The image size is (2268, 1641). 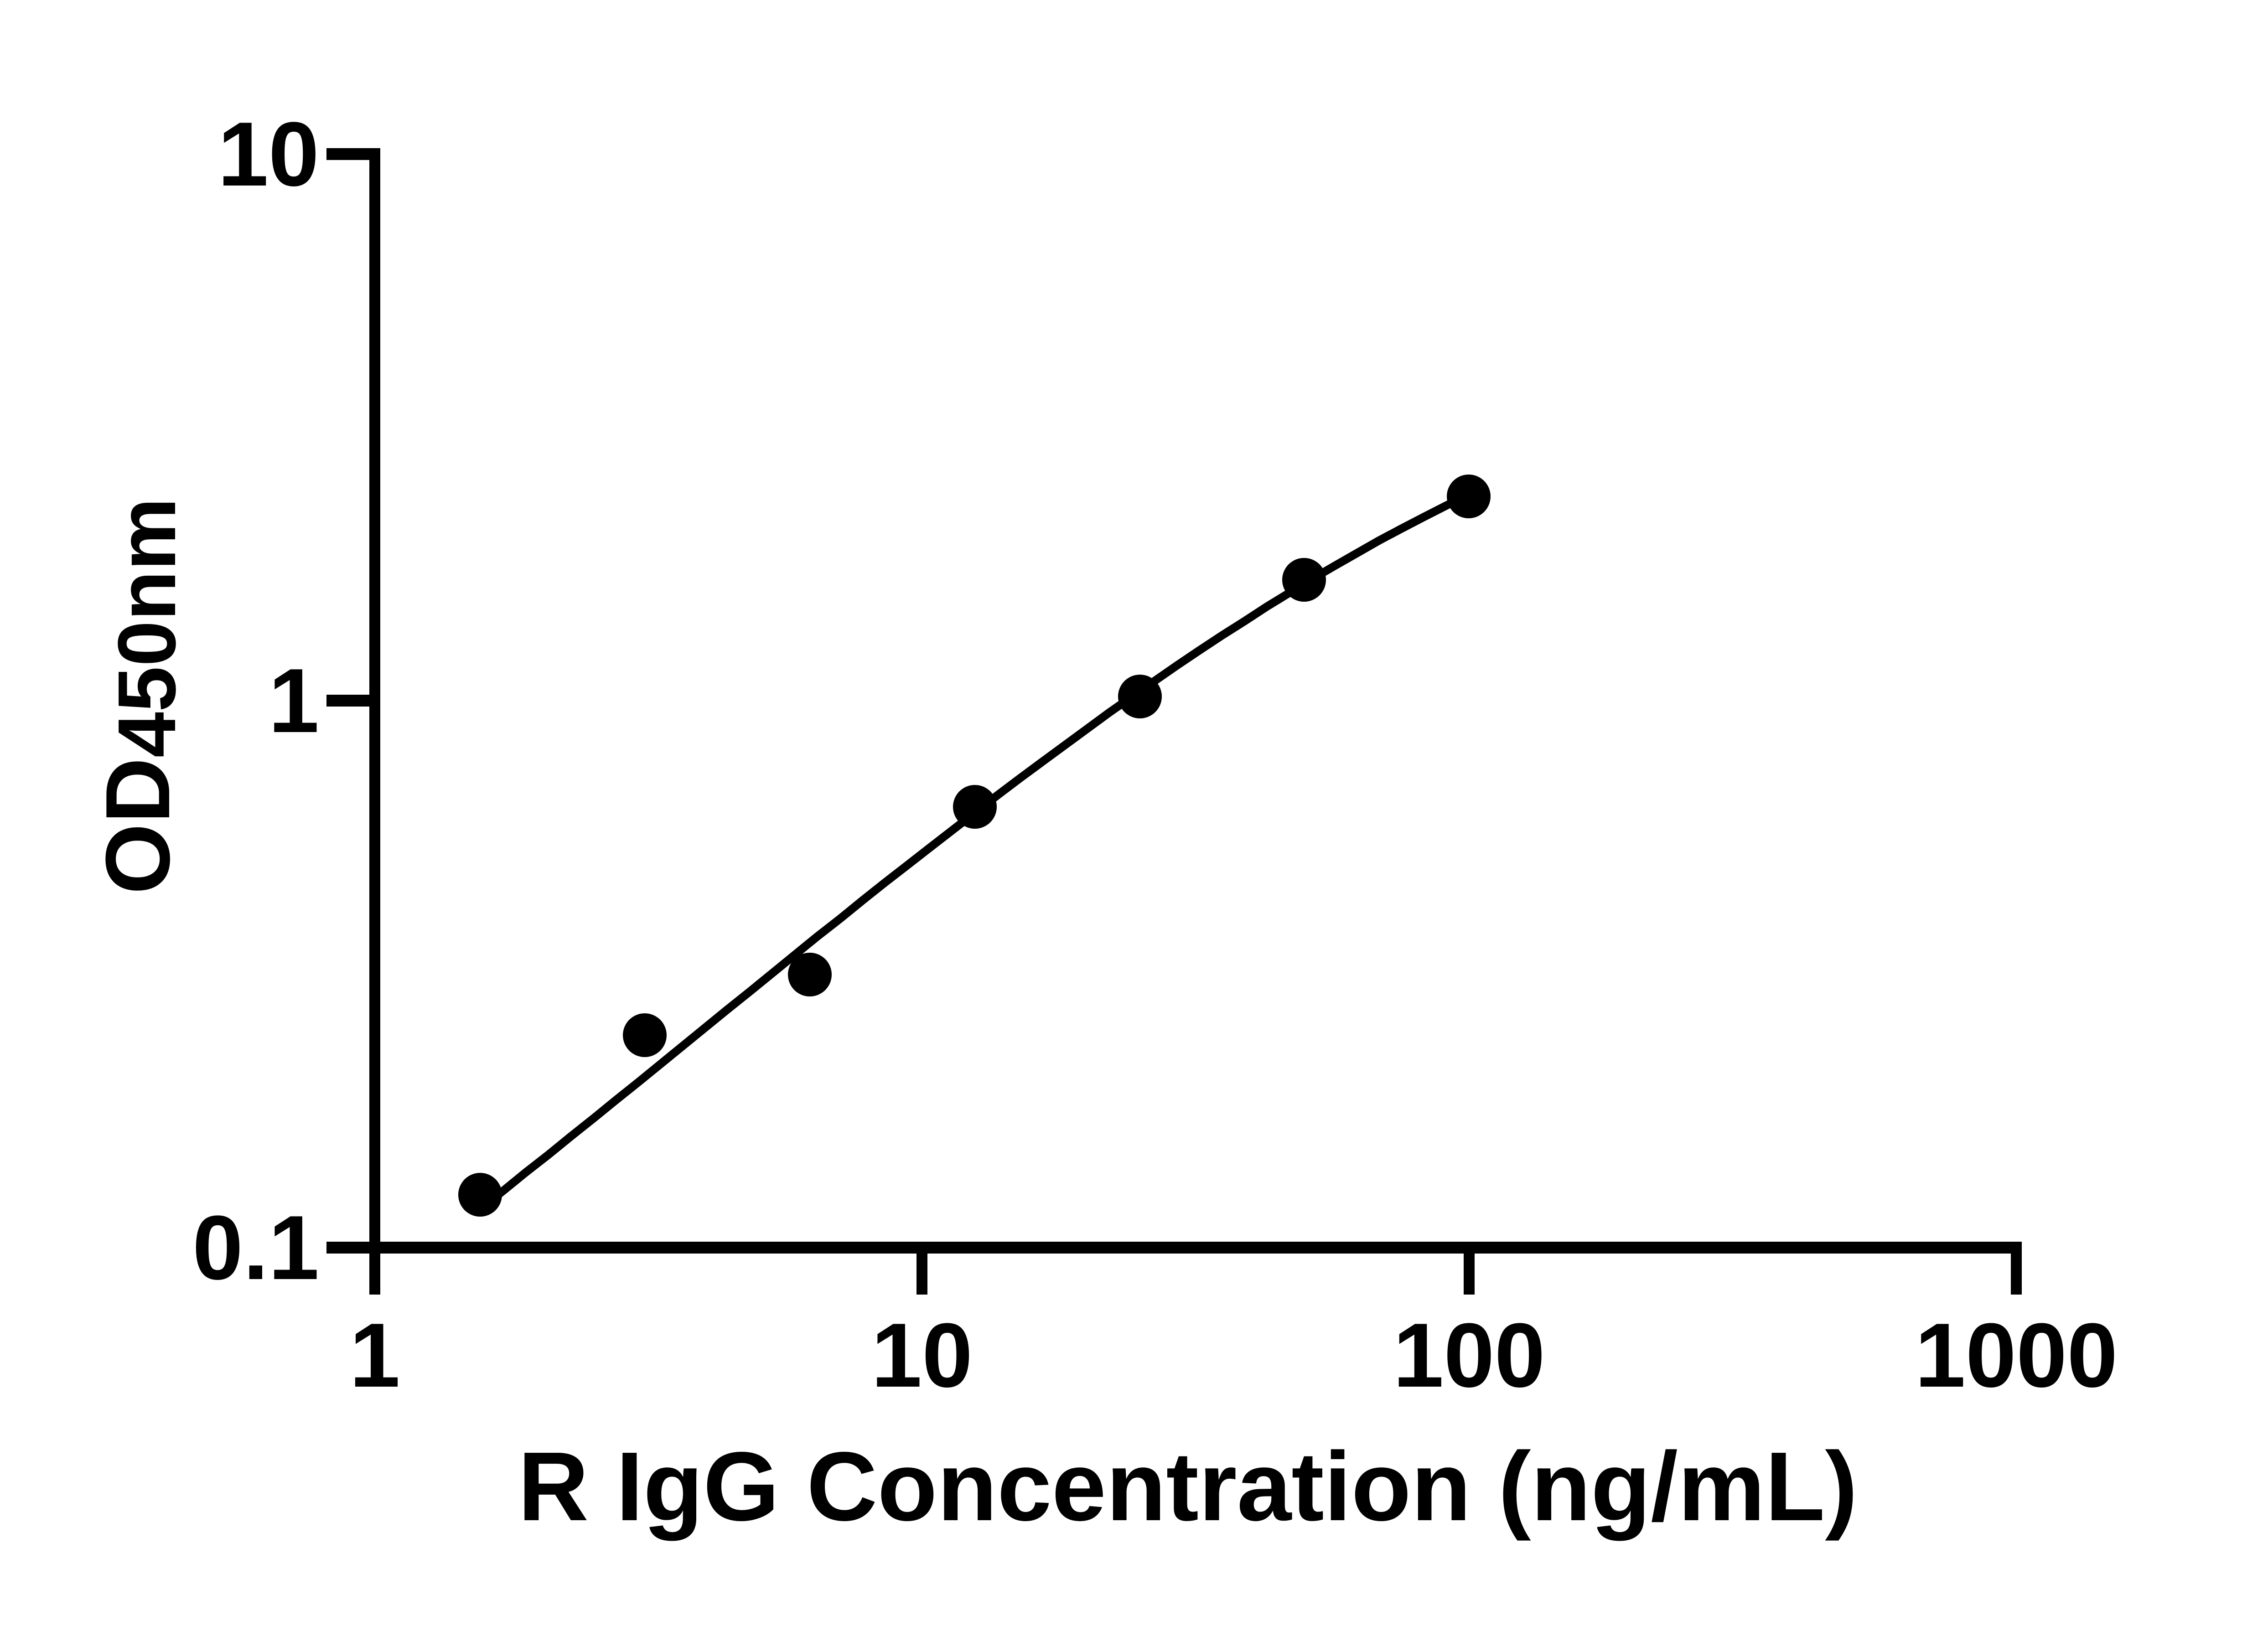 I want to click on svg-text: R IgG Concentration (ng/mL), so click(x=1188, y=1486).